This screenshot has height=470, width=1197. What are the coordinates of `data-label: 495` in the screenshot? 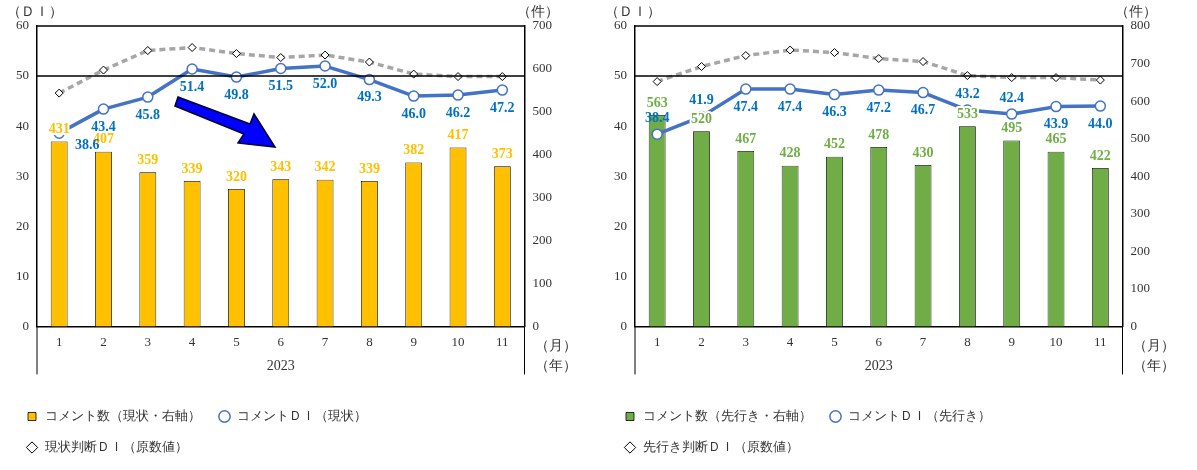 It's located at (1012, 128).